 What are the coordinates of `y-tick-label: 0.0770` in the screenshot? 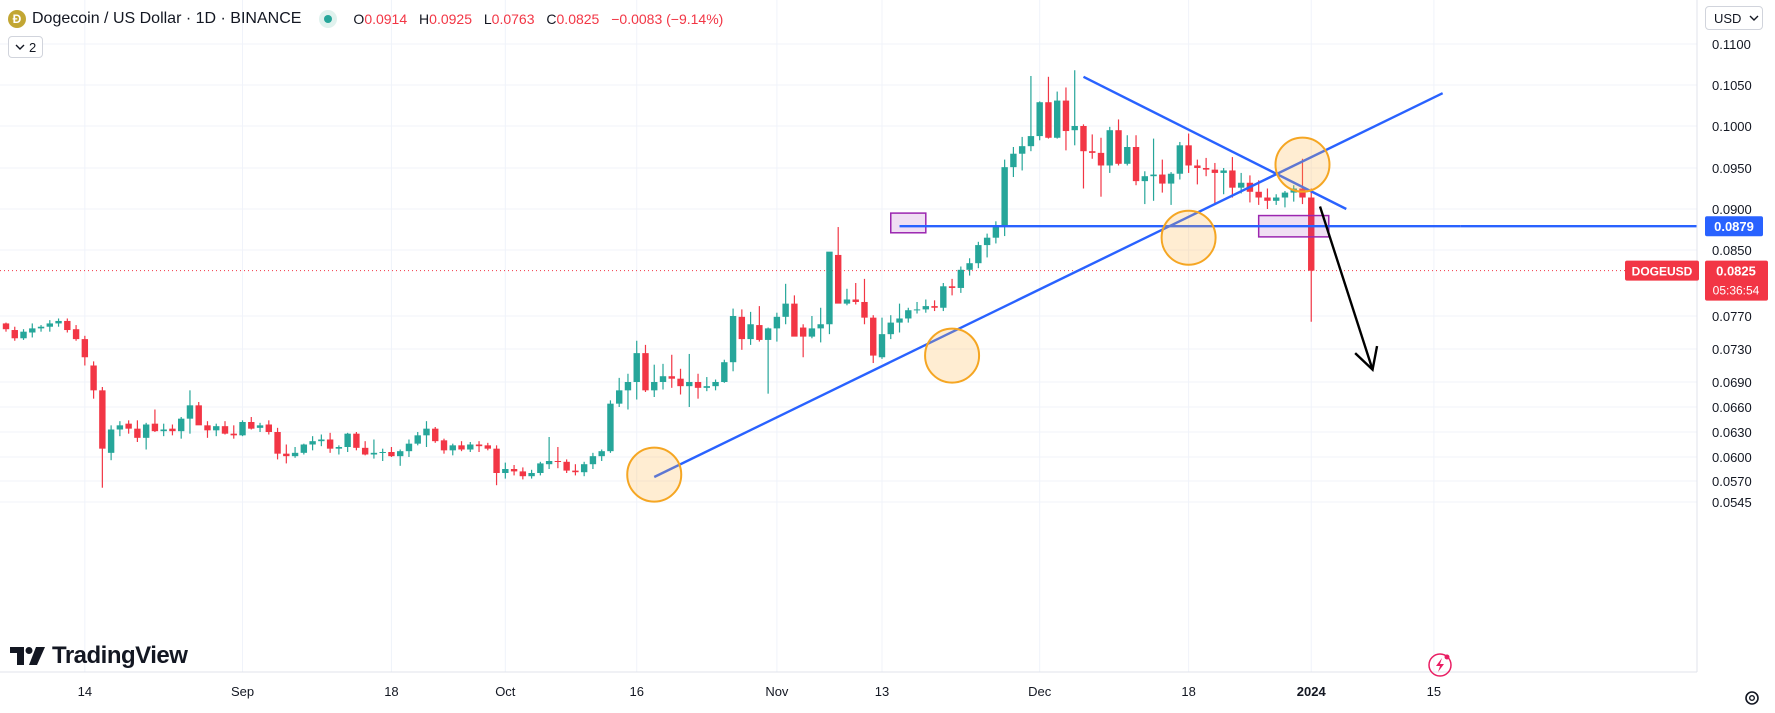 It's located at (1732, 316).